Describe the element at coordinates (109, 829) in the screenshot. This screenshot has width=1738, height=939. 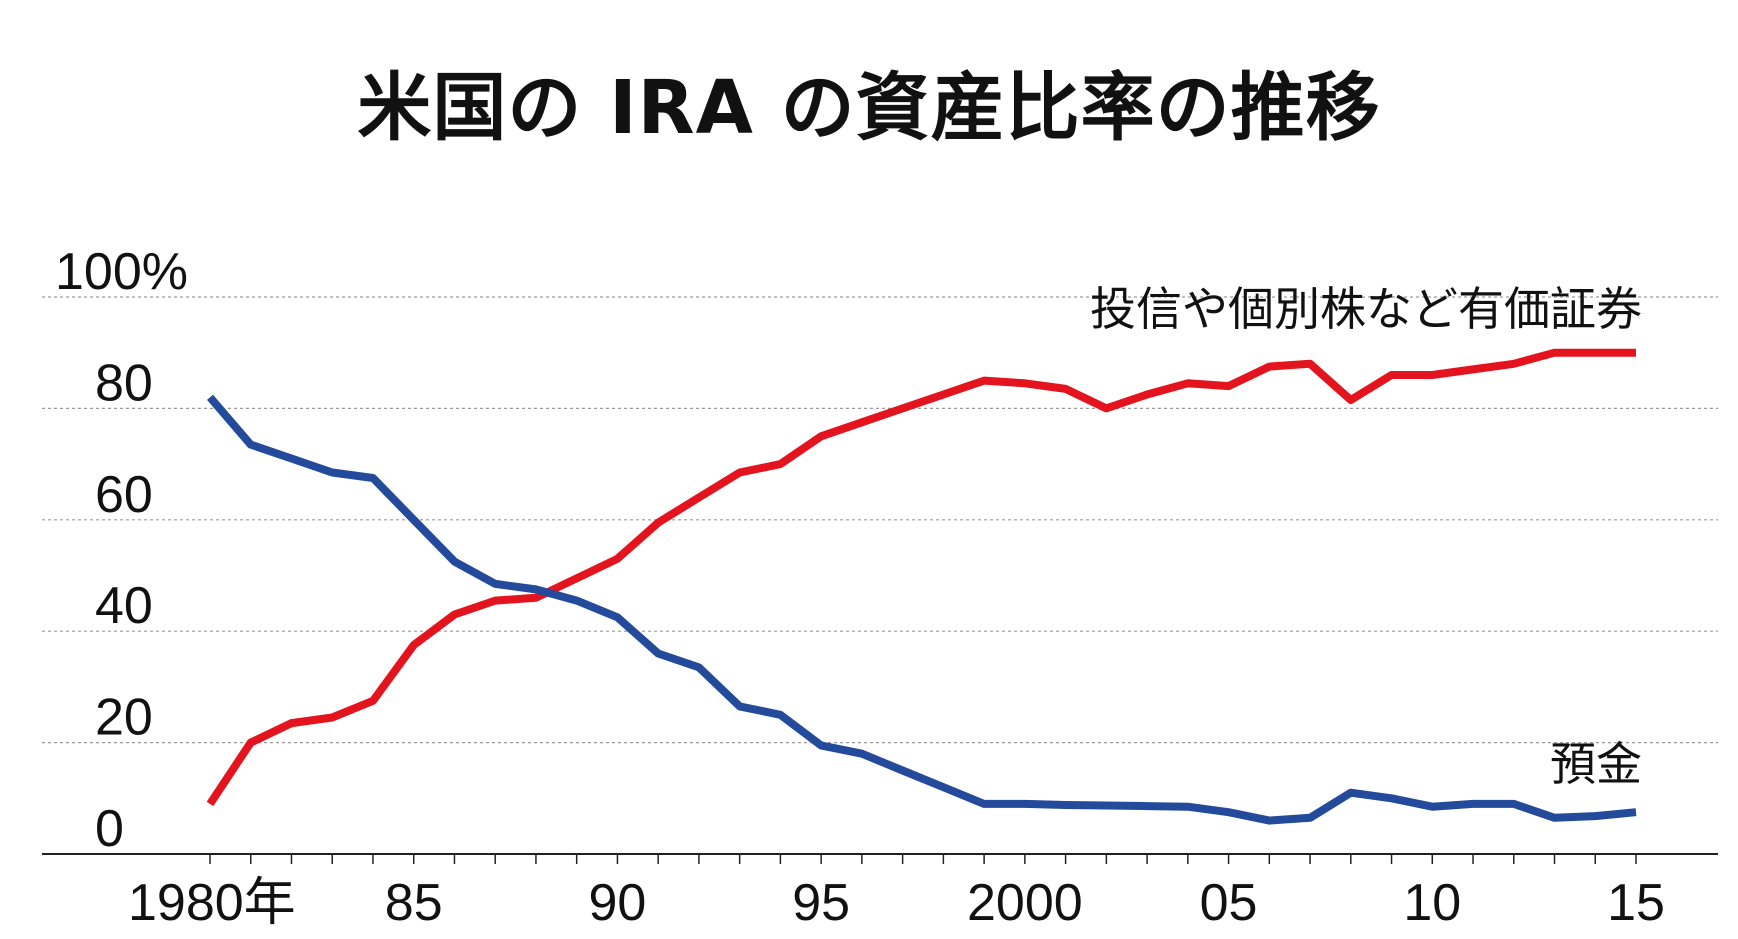
I see `y-tick-label: 0` at that location.